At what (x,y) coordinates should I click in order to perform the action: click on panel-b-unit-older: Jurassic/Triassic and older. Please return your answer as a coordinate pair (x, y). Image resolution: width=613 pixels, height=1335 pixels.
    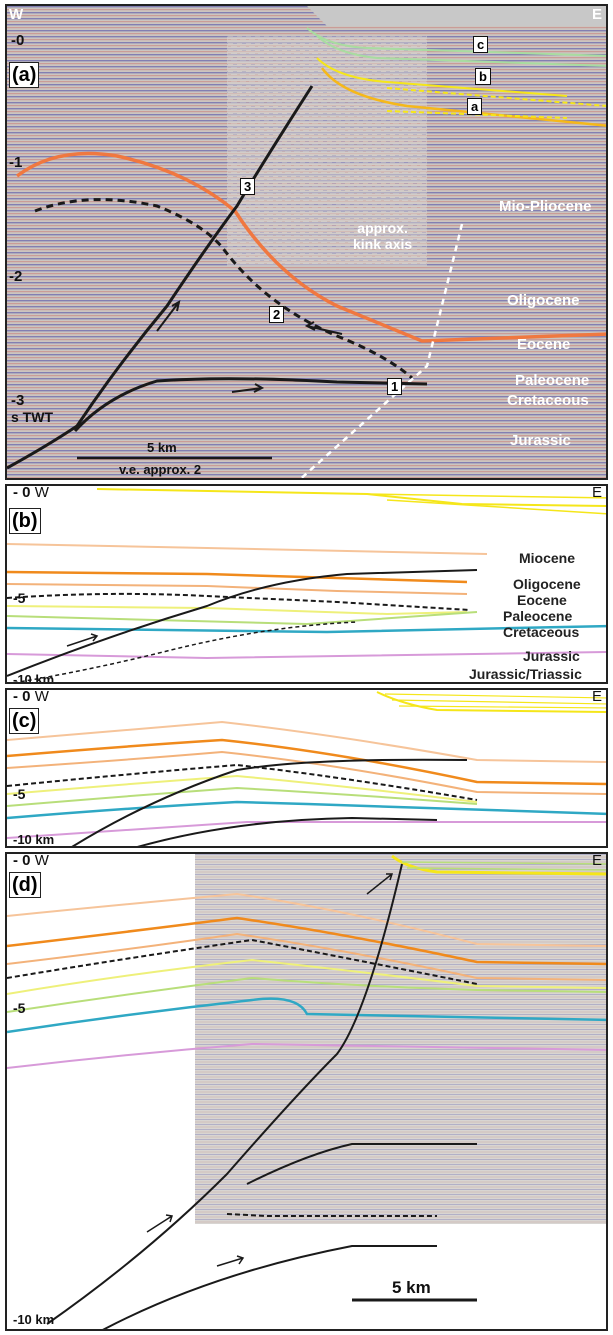
    Looking at the image, I should click on (525, 675).